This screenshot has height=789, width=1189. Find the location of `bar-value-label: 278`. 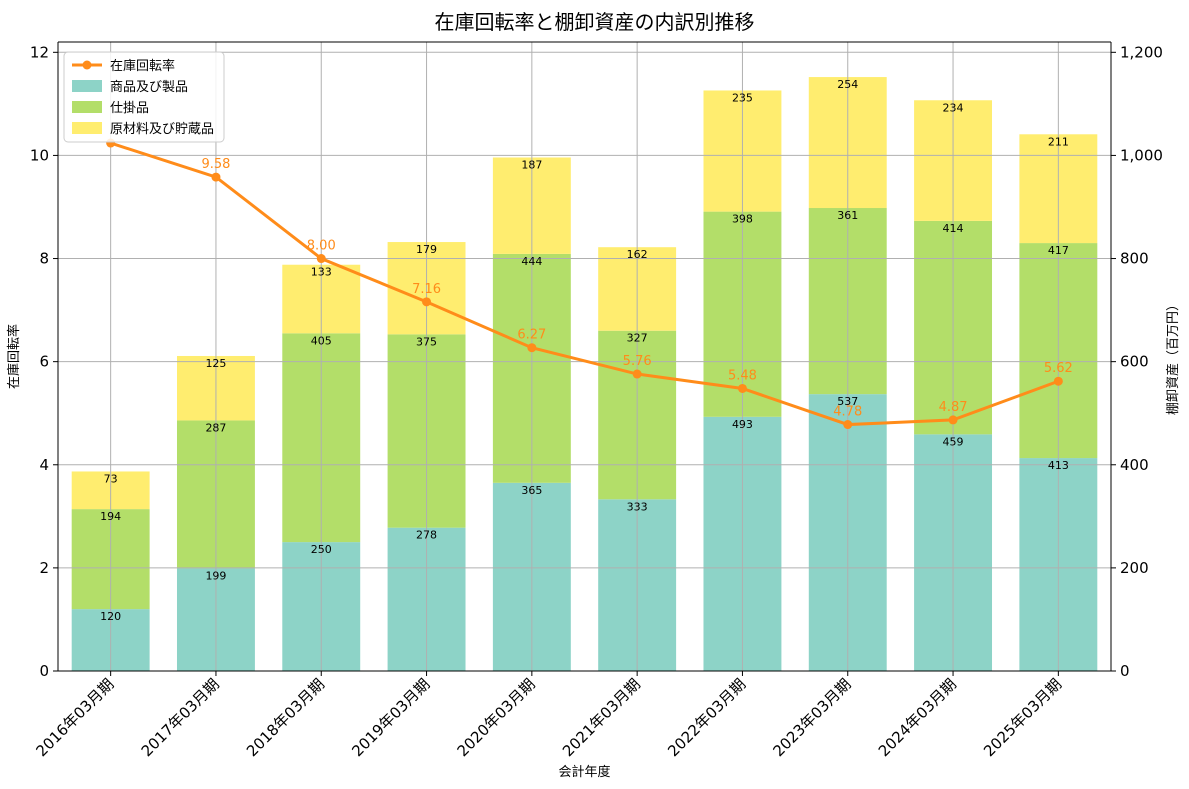

bar-value-label: 278 is located at coordinates (426, 535).